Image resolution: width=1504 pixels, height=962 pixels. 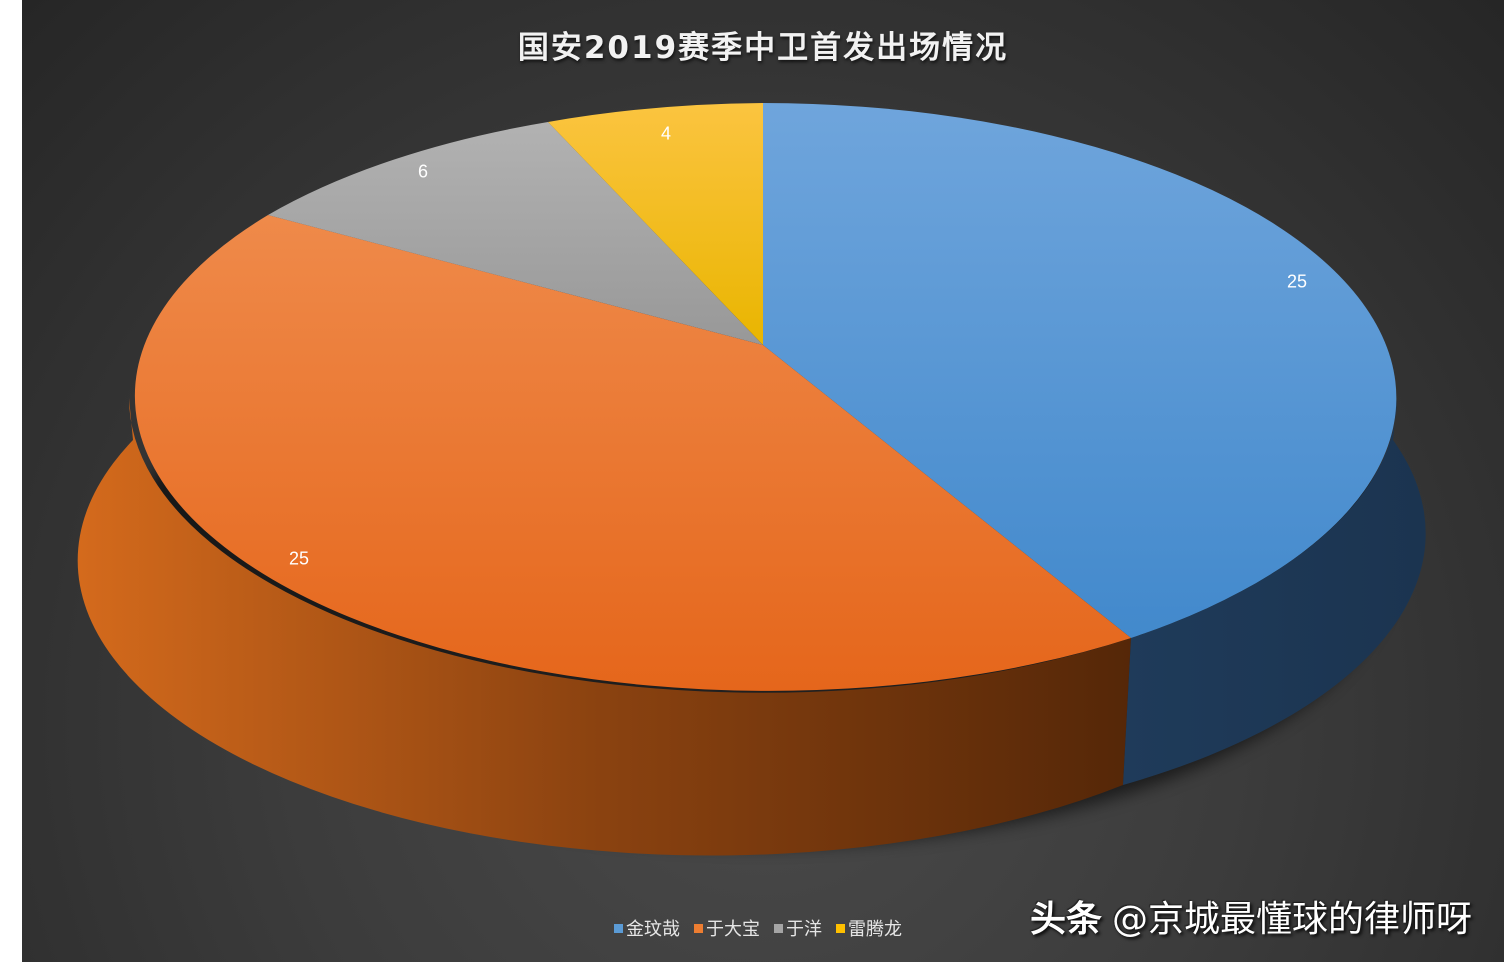 What do you see at coordinates (1292, 919) in the screenshot?
I see `watermark-handle: @京城最懂球的律师呀` at bounding box center [1292, 919].